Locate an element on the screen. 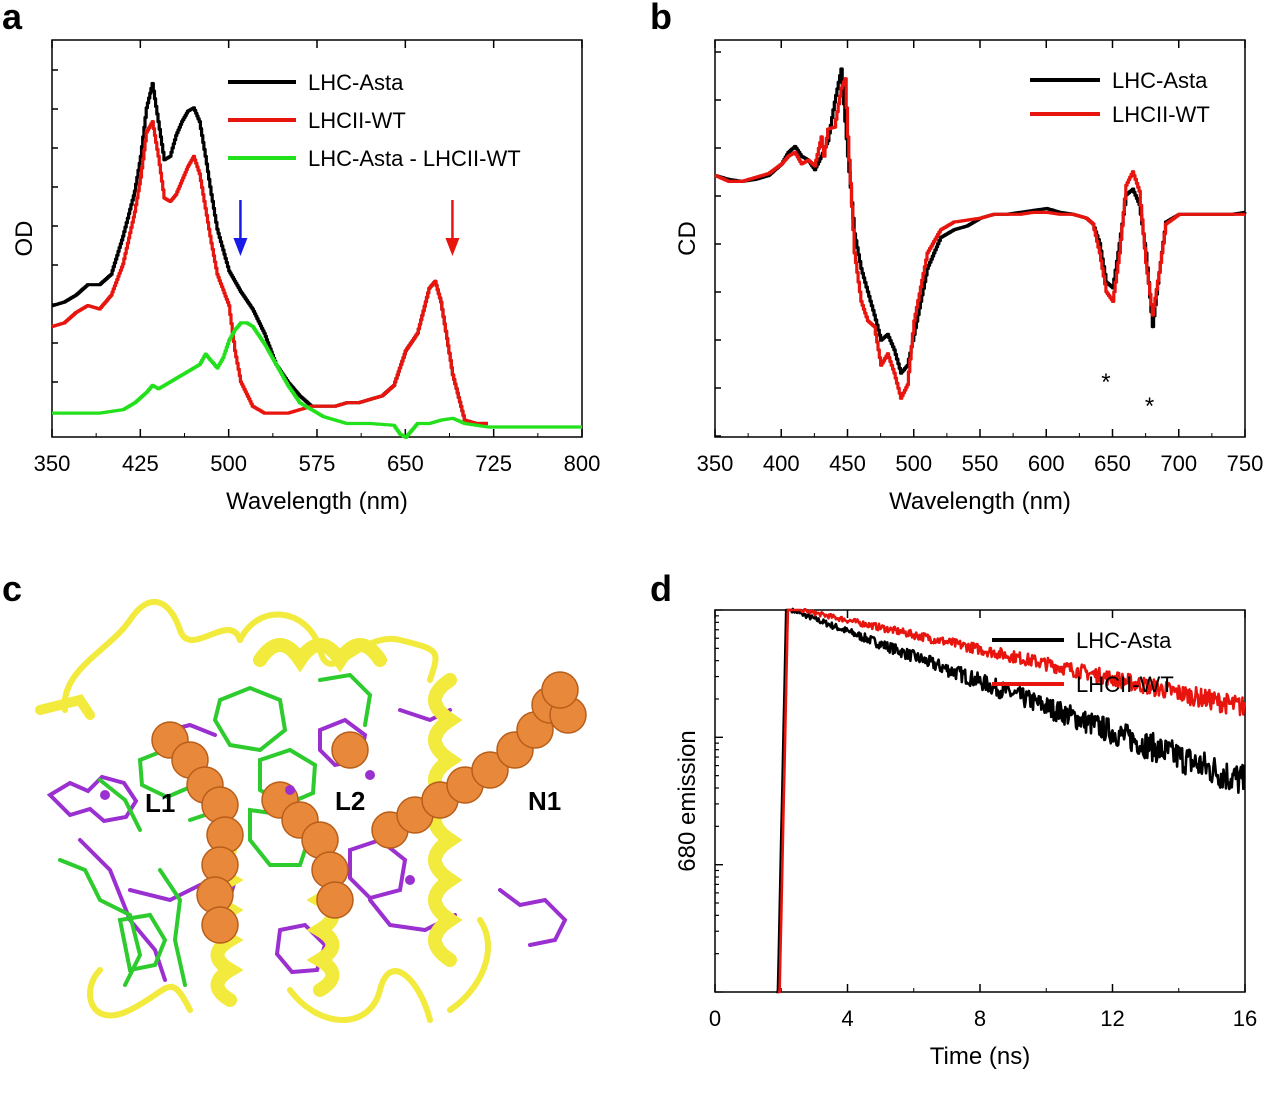 This screenshot has height=1094, width=1270. x-tick-label: 450 is located at coordinates (847, 463).